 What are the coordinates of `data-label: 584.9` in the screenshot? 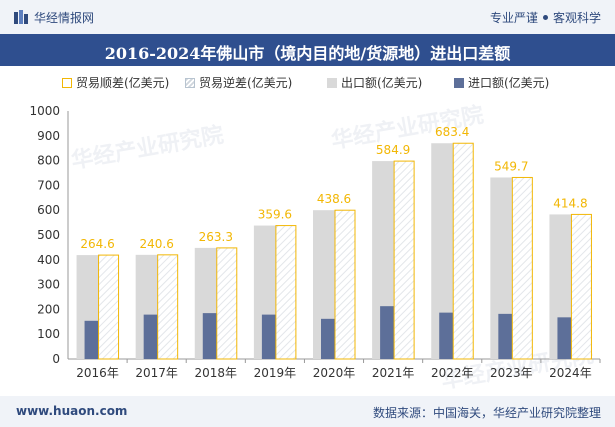 It's located at (393, 150).